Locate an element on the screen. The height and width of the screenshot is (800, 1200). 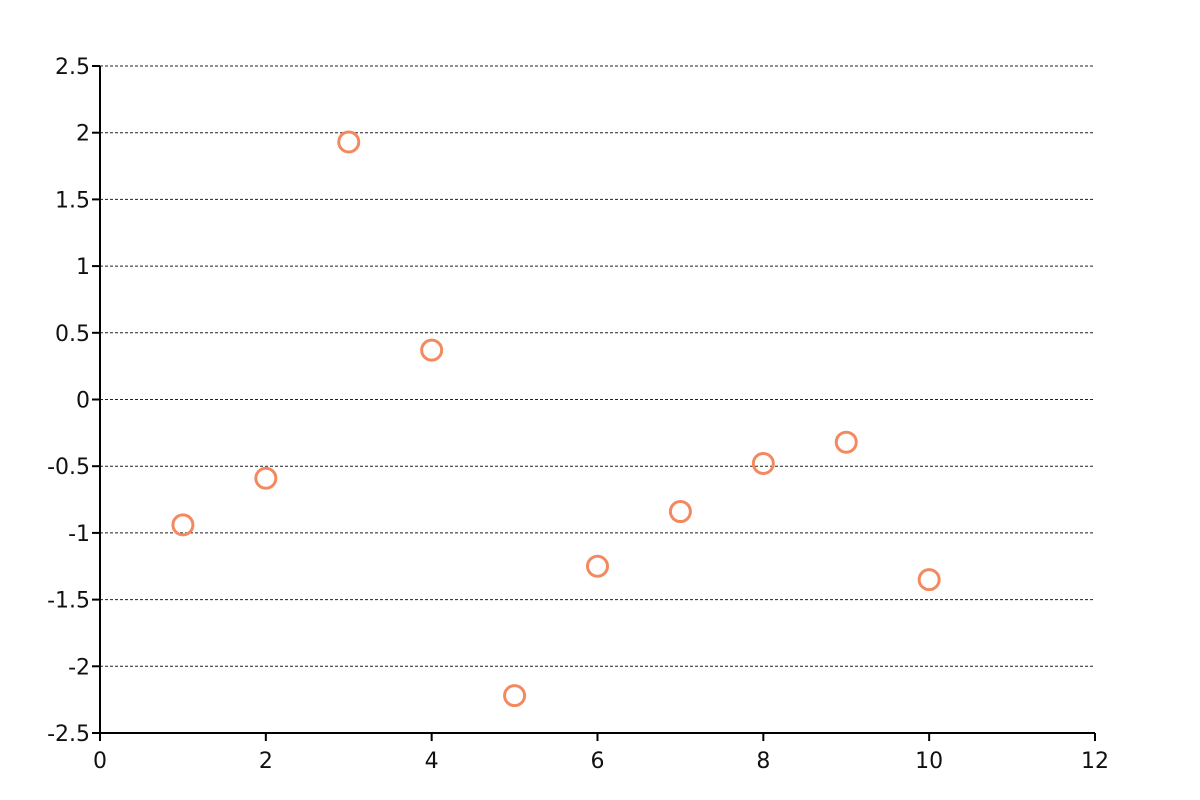
x-tick-label: 12 is located at coordinates (1095, 761).